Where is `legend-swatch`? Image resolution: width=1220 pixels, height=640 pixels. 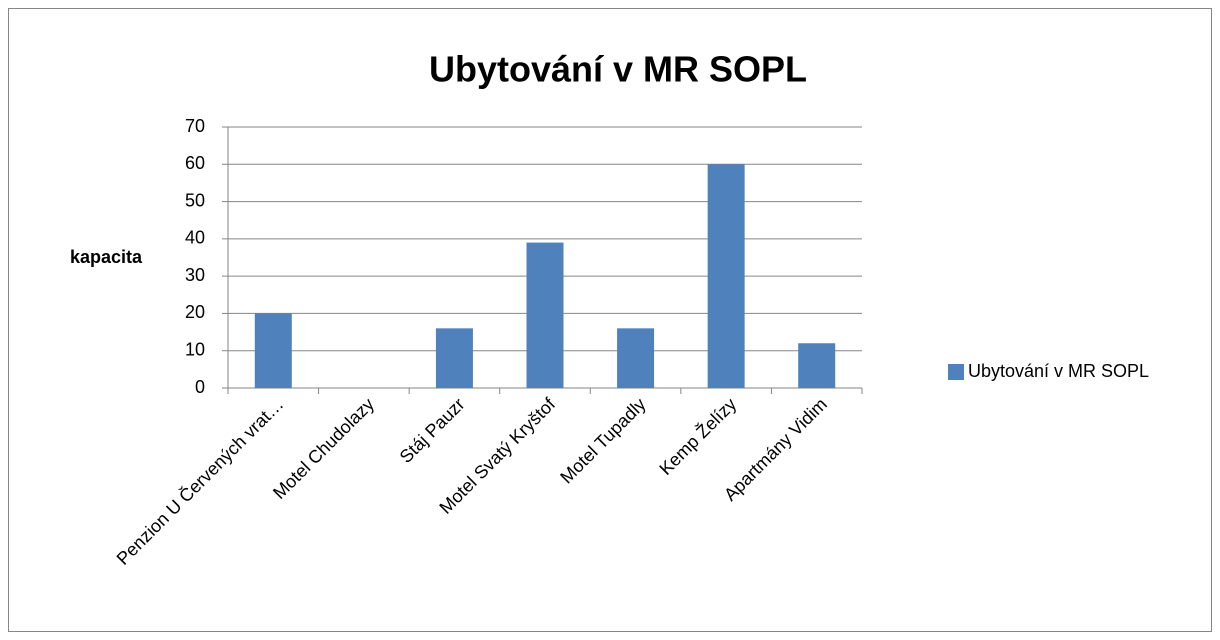 legend-swatch is located at coordinates (956, 372).